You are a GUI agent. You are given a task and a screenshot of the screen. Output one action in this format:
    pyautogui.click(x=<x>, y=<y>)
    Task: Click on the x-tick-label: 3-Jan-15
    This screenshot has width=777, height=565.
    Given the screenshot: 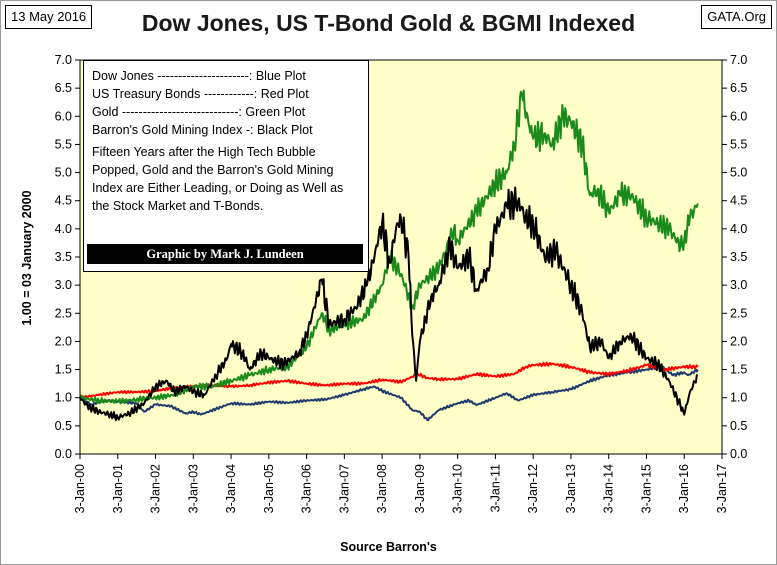 What is the action you would take?
    pyautogui.click(x=646, y=488)
    